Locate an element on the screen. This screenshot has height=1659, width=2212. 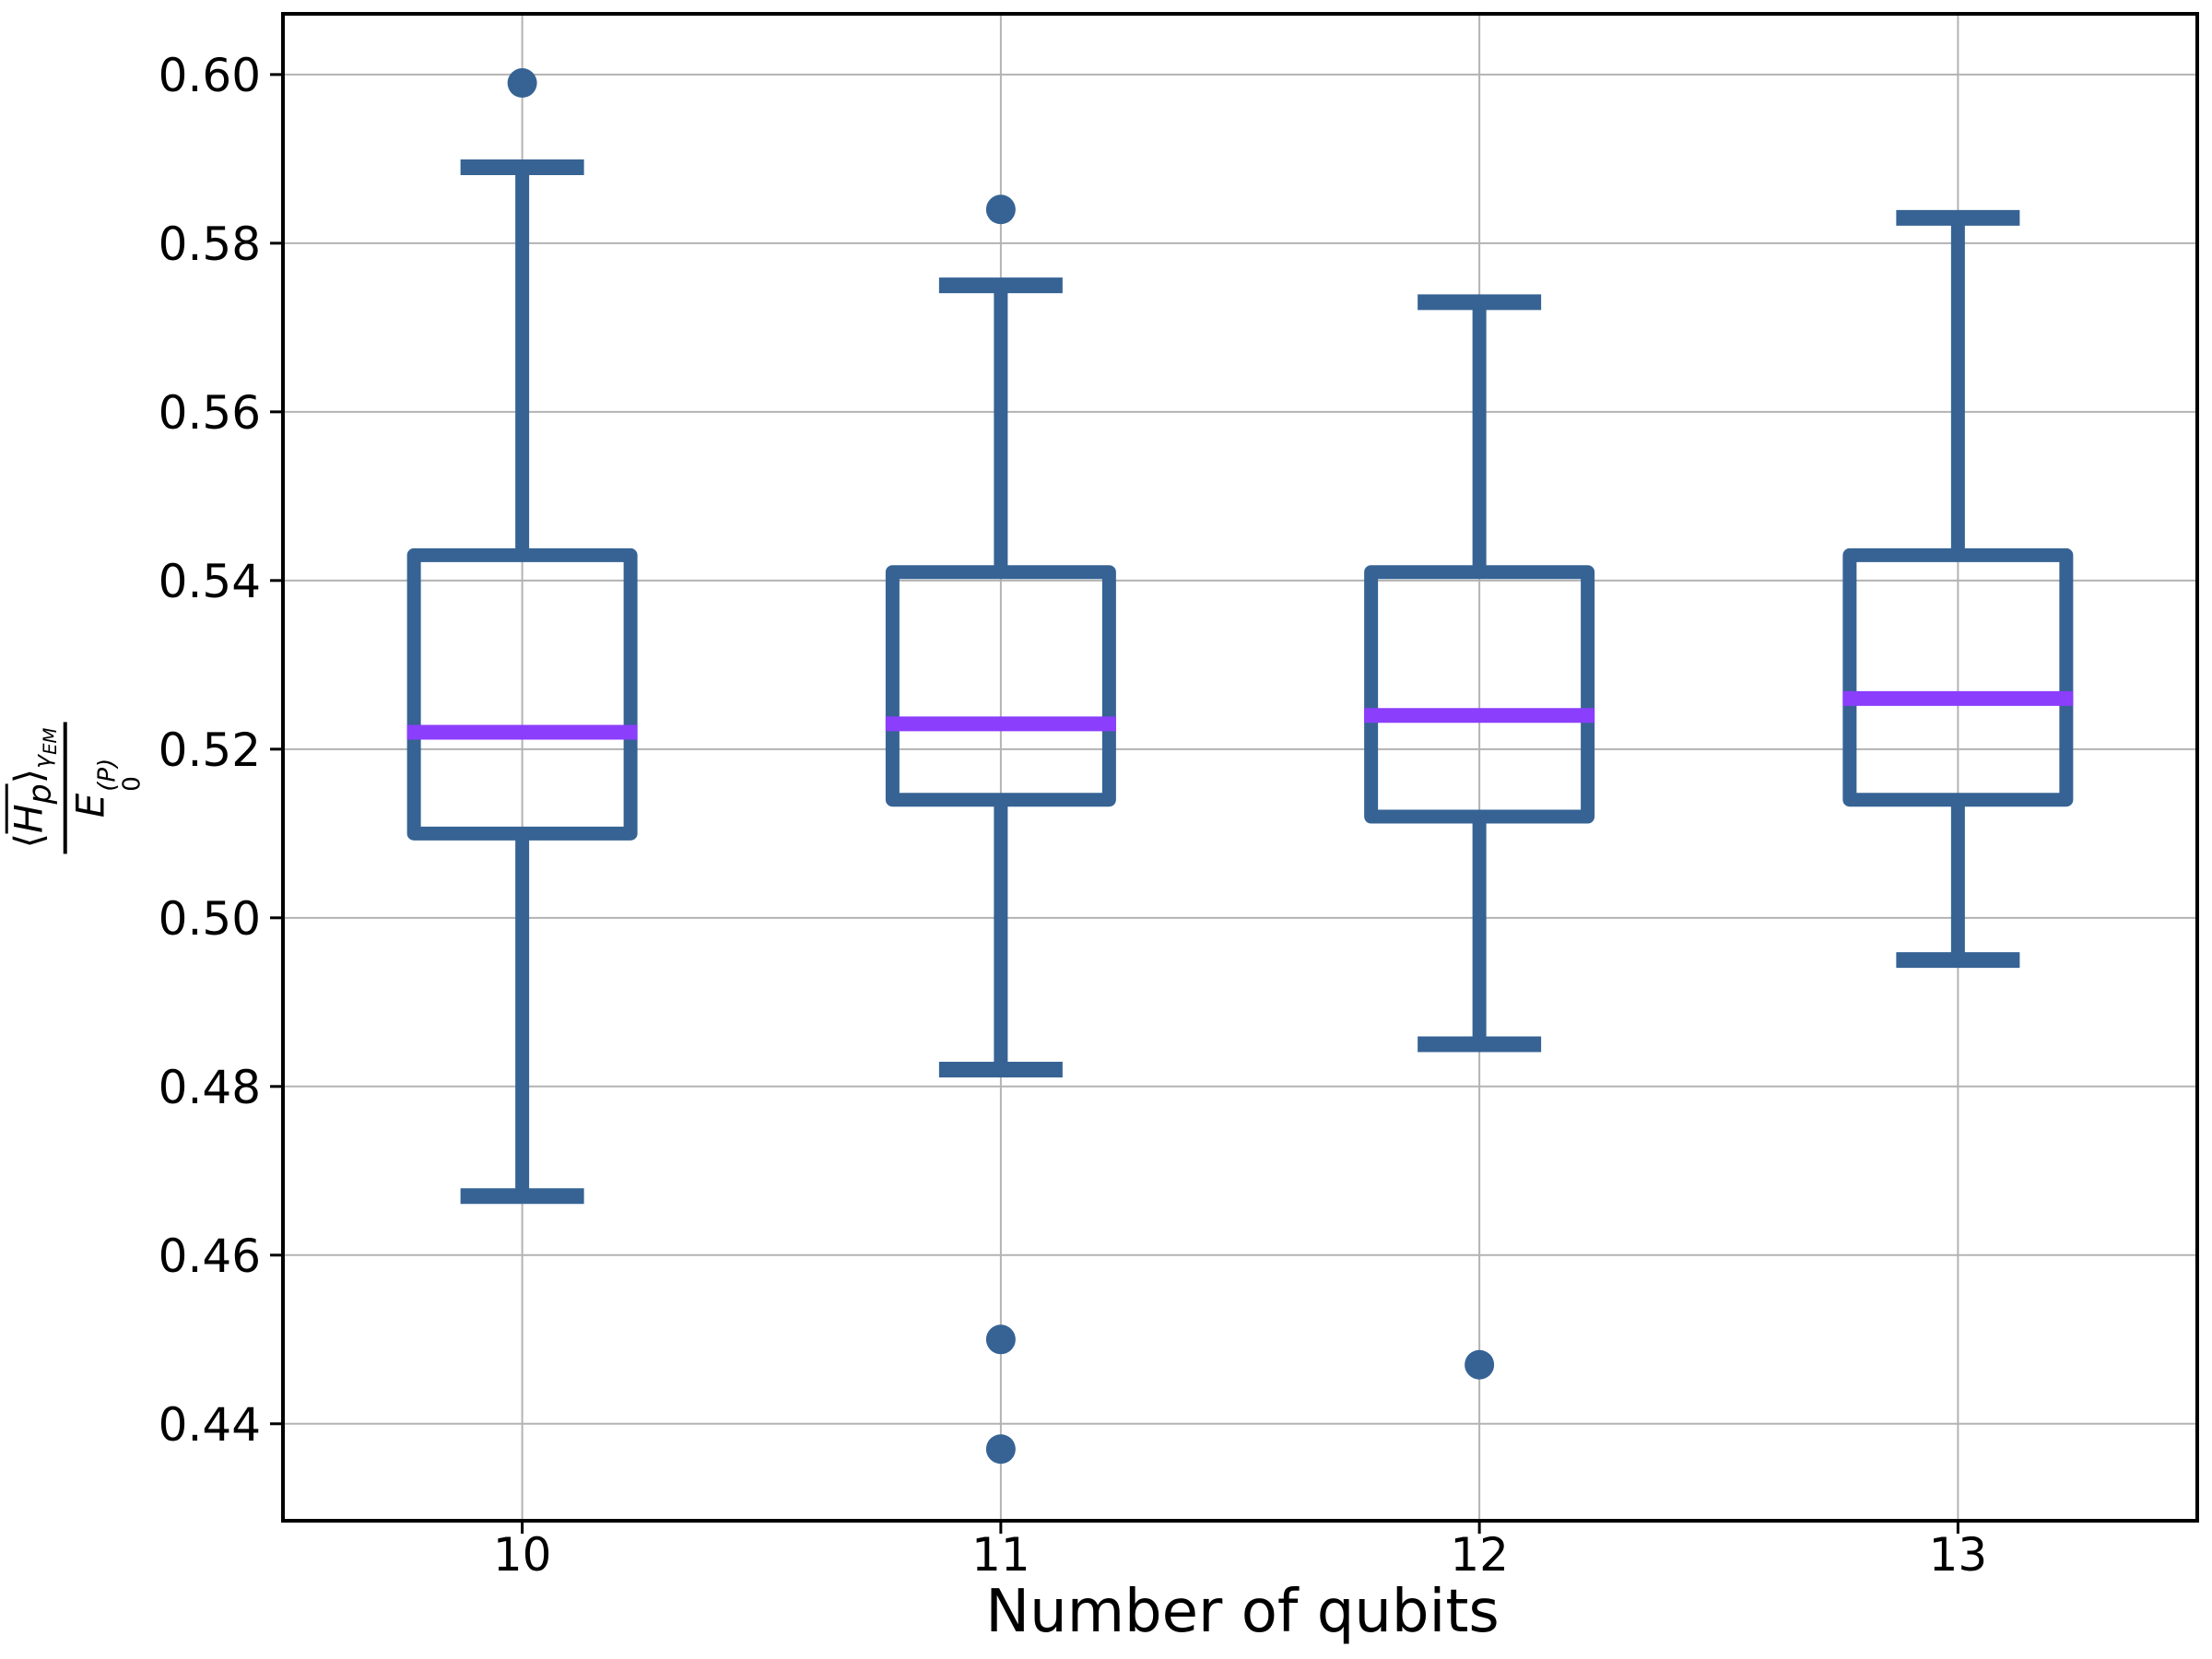
fraction-denominator: E (P) 0 is located at coordinates (107, 788).